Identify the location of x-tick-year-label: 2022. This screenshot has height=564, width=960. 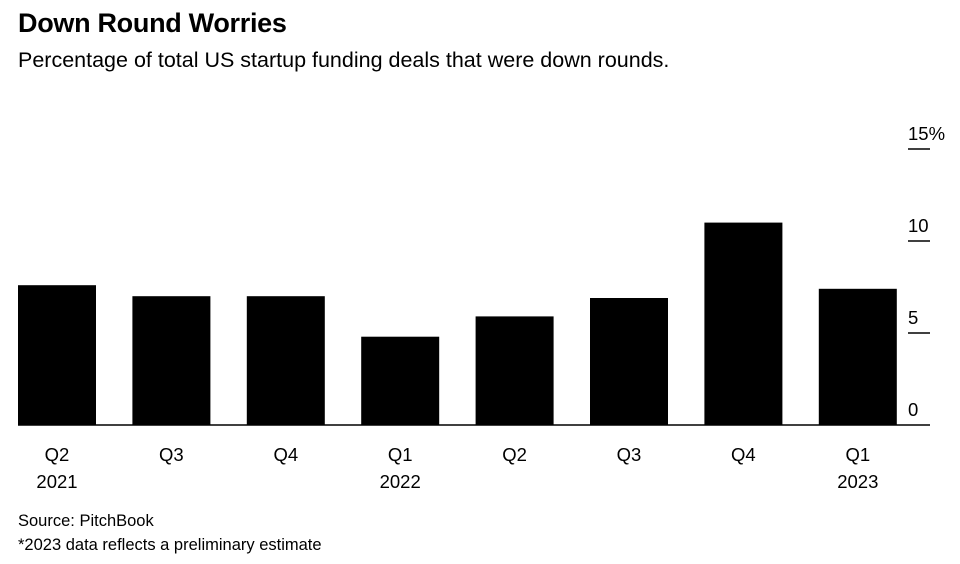
(400, 481).